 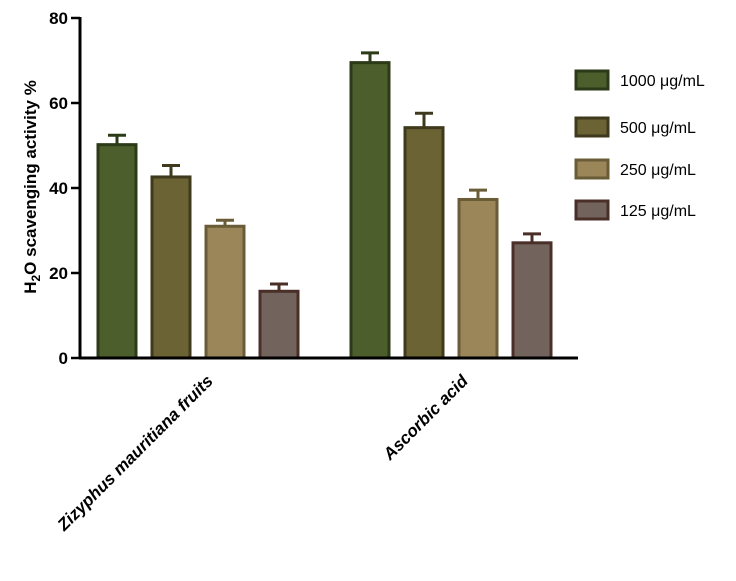 What do you see at coordinates (639, 145) in the screenshot?
I see `legend: 1000 μg/mL 500 μg/mL 250 μg/mL 125 μg/mL` at bounding box center [639, 145].